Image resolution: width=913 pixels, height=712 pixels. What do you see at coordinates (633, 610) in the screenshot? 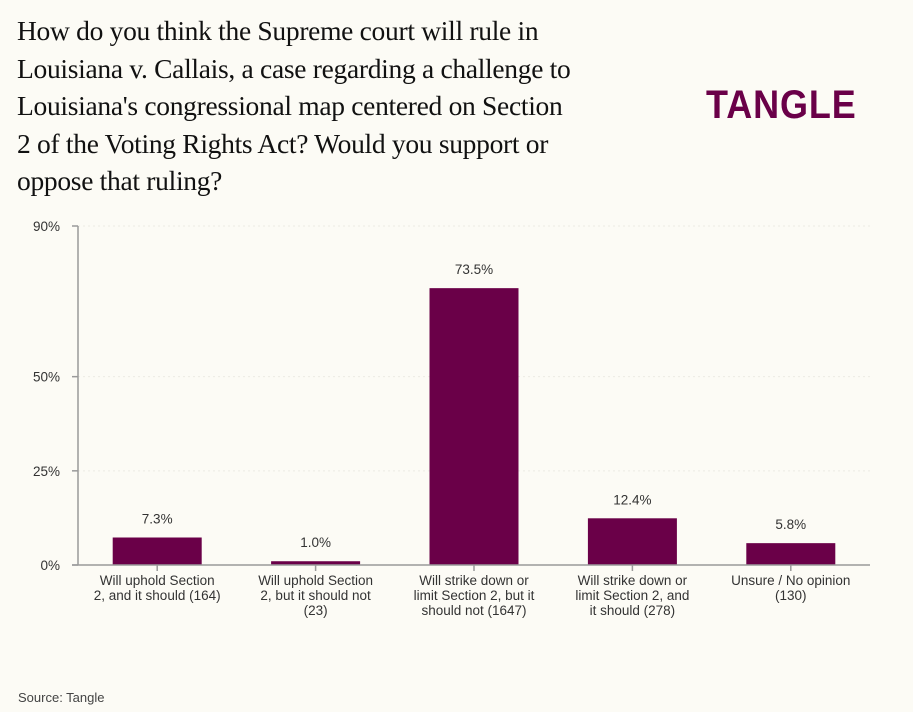
I see `x-tick-label-line: it should (278)` at bounding box center [633, 610].